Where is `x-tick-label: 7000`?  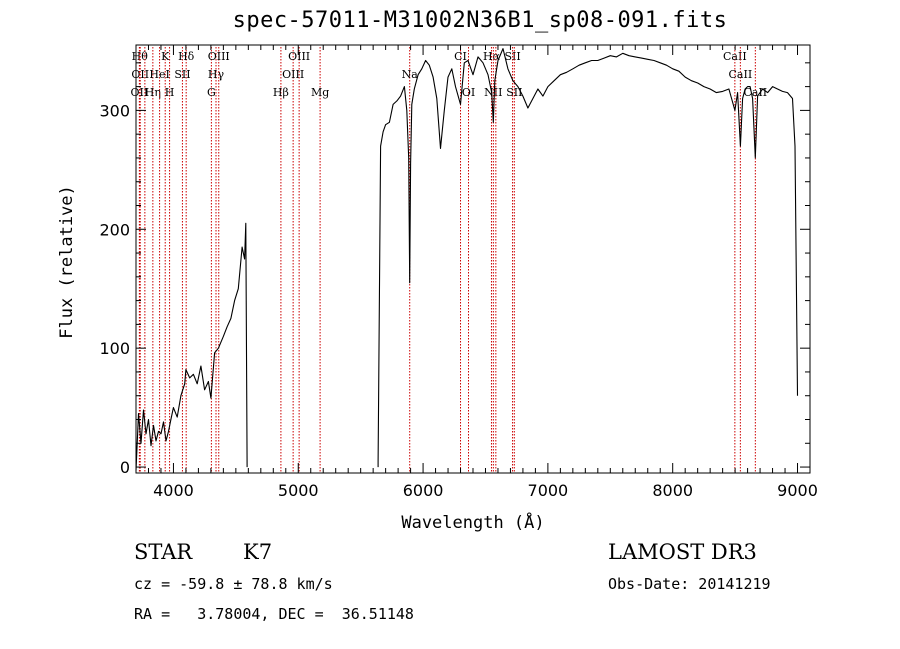
x-tick-label: 7000 is located at coordinates (548, 490).